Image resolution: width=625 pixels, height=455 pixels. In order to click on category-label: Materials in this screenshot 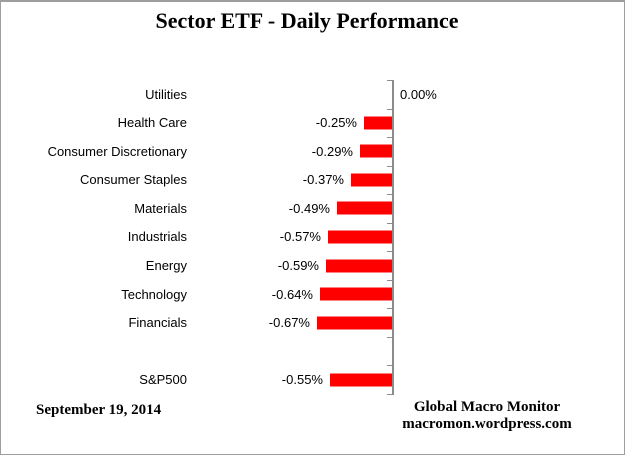, I will do `click(160, 208)`.